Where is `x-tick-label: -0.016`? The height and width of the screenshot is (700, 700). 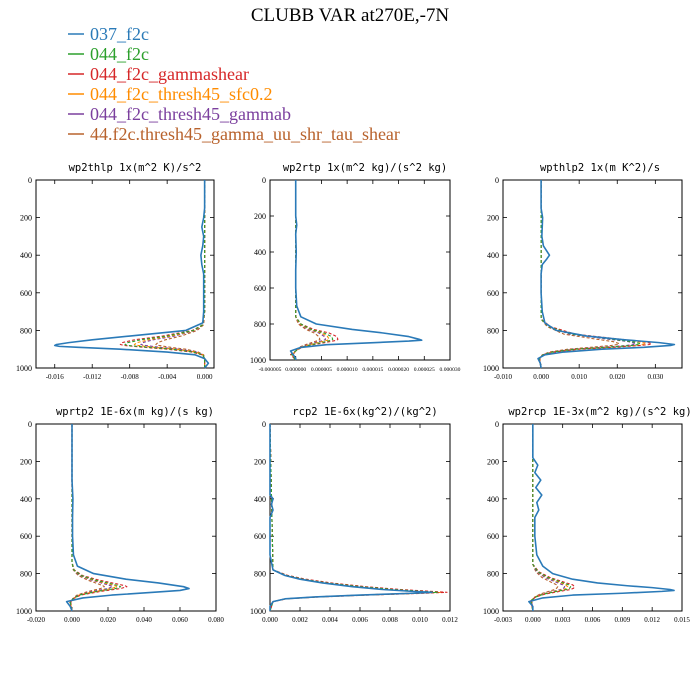 x-tick-label: -0.016 is located at coordinates (55, 377).